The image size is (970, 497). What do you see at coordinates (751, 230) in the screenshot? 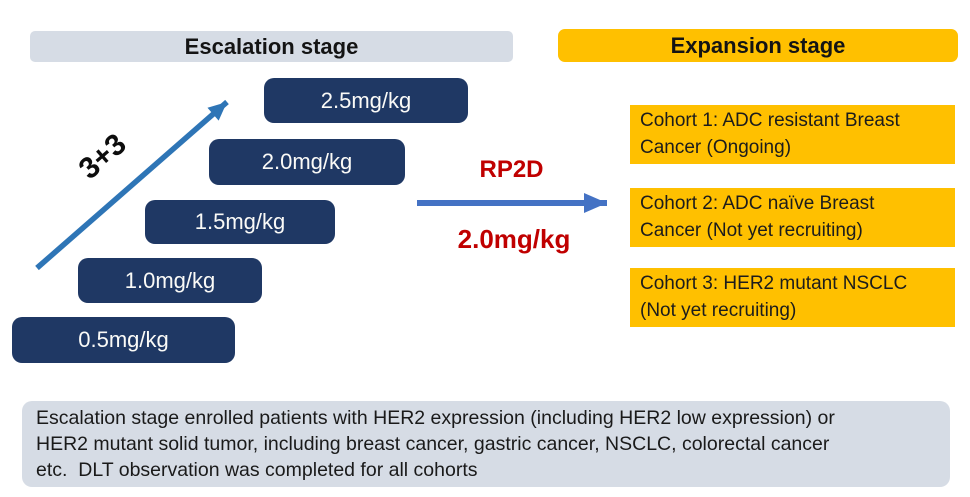
I see `cohort-2-text-line2: Cancer (Not yet recruiting)` at bounding box center [751, 230].